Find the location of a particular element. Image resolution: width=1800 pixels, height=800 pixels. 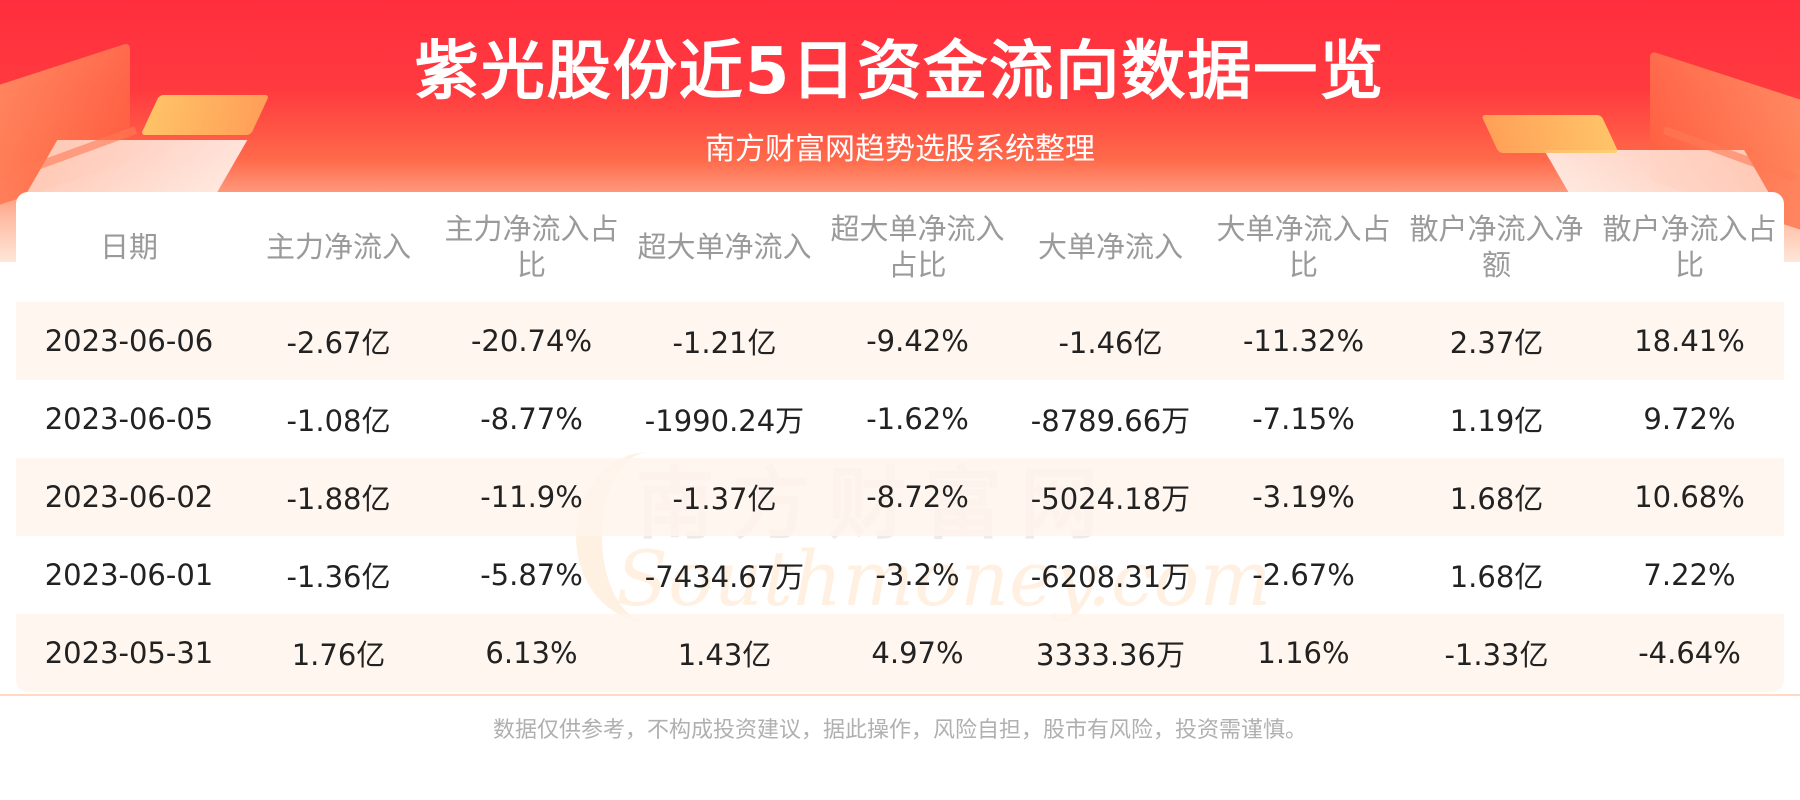

table-cell: -1.36亿 is located at coordinates (338, 577).